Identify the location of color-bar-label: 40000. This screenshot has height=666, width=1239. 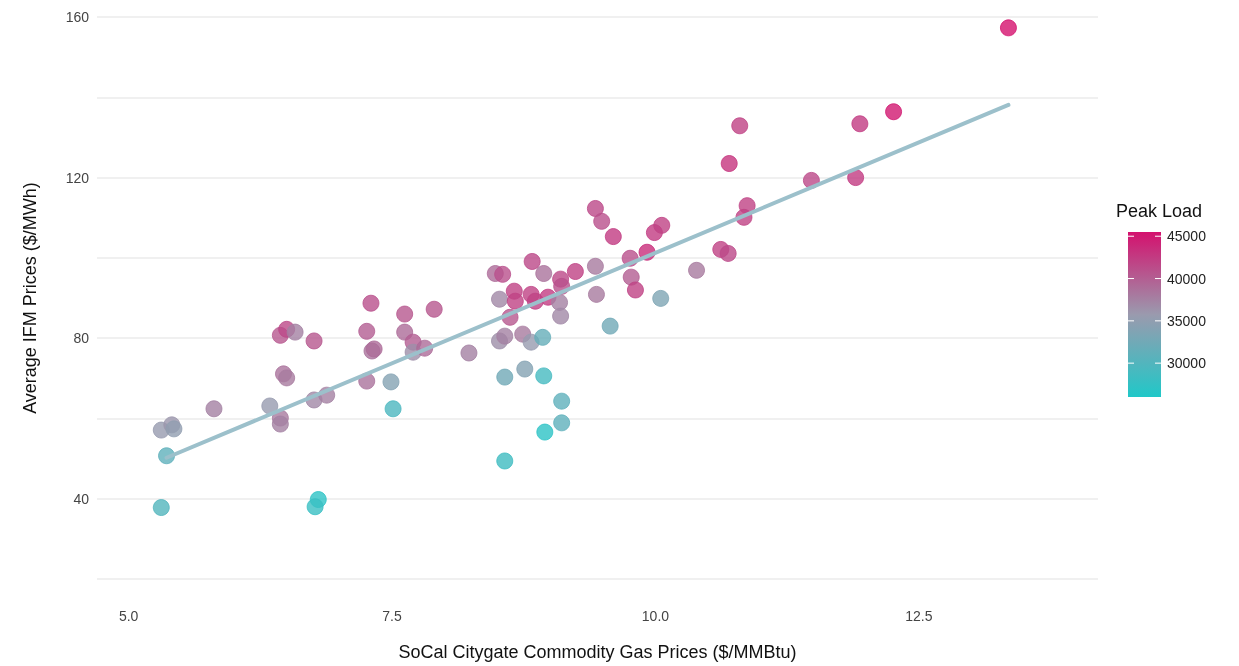
(1187, 278).